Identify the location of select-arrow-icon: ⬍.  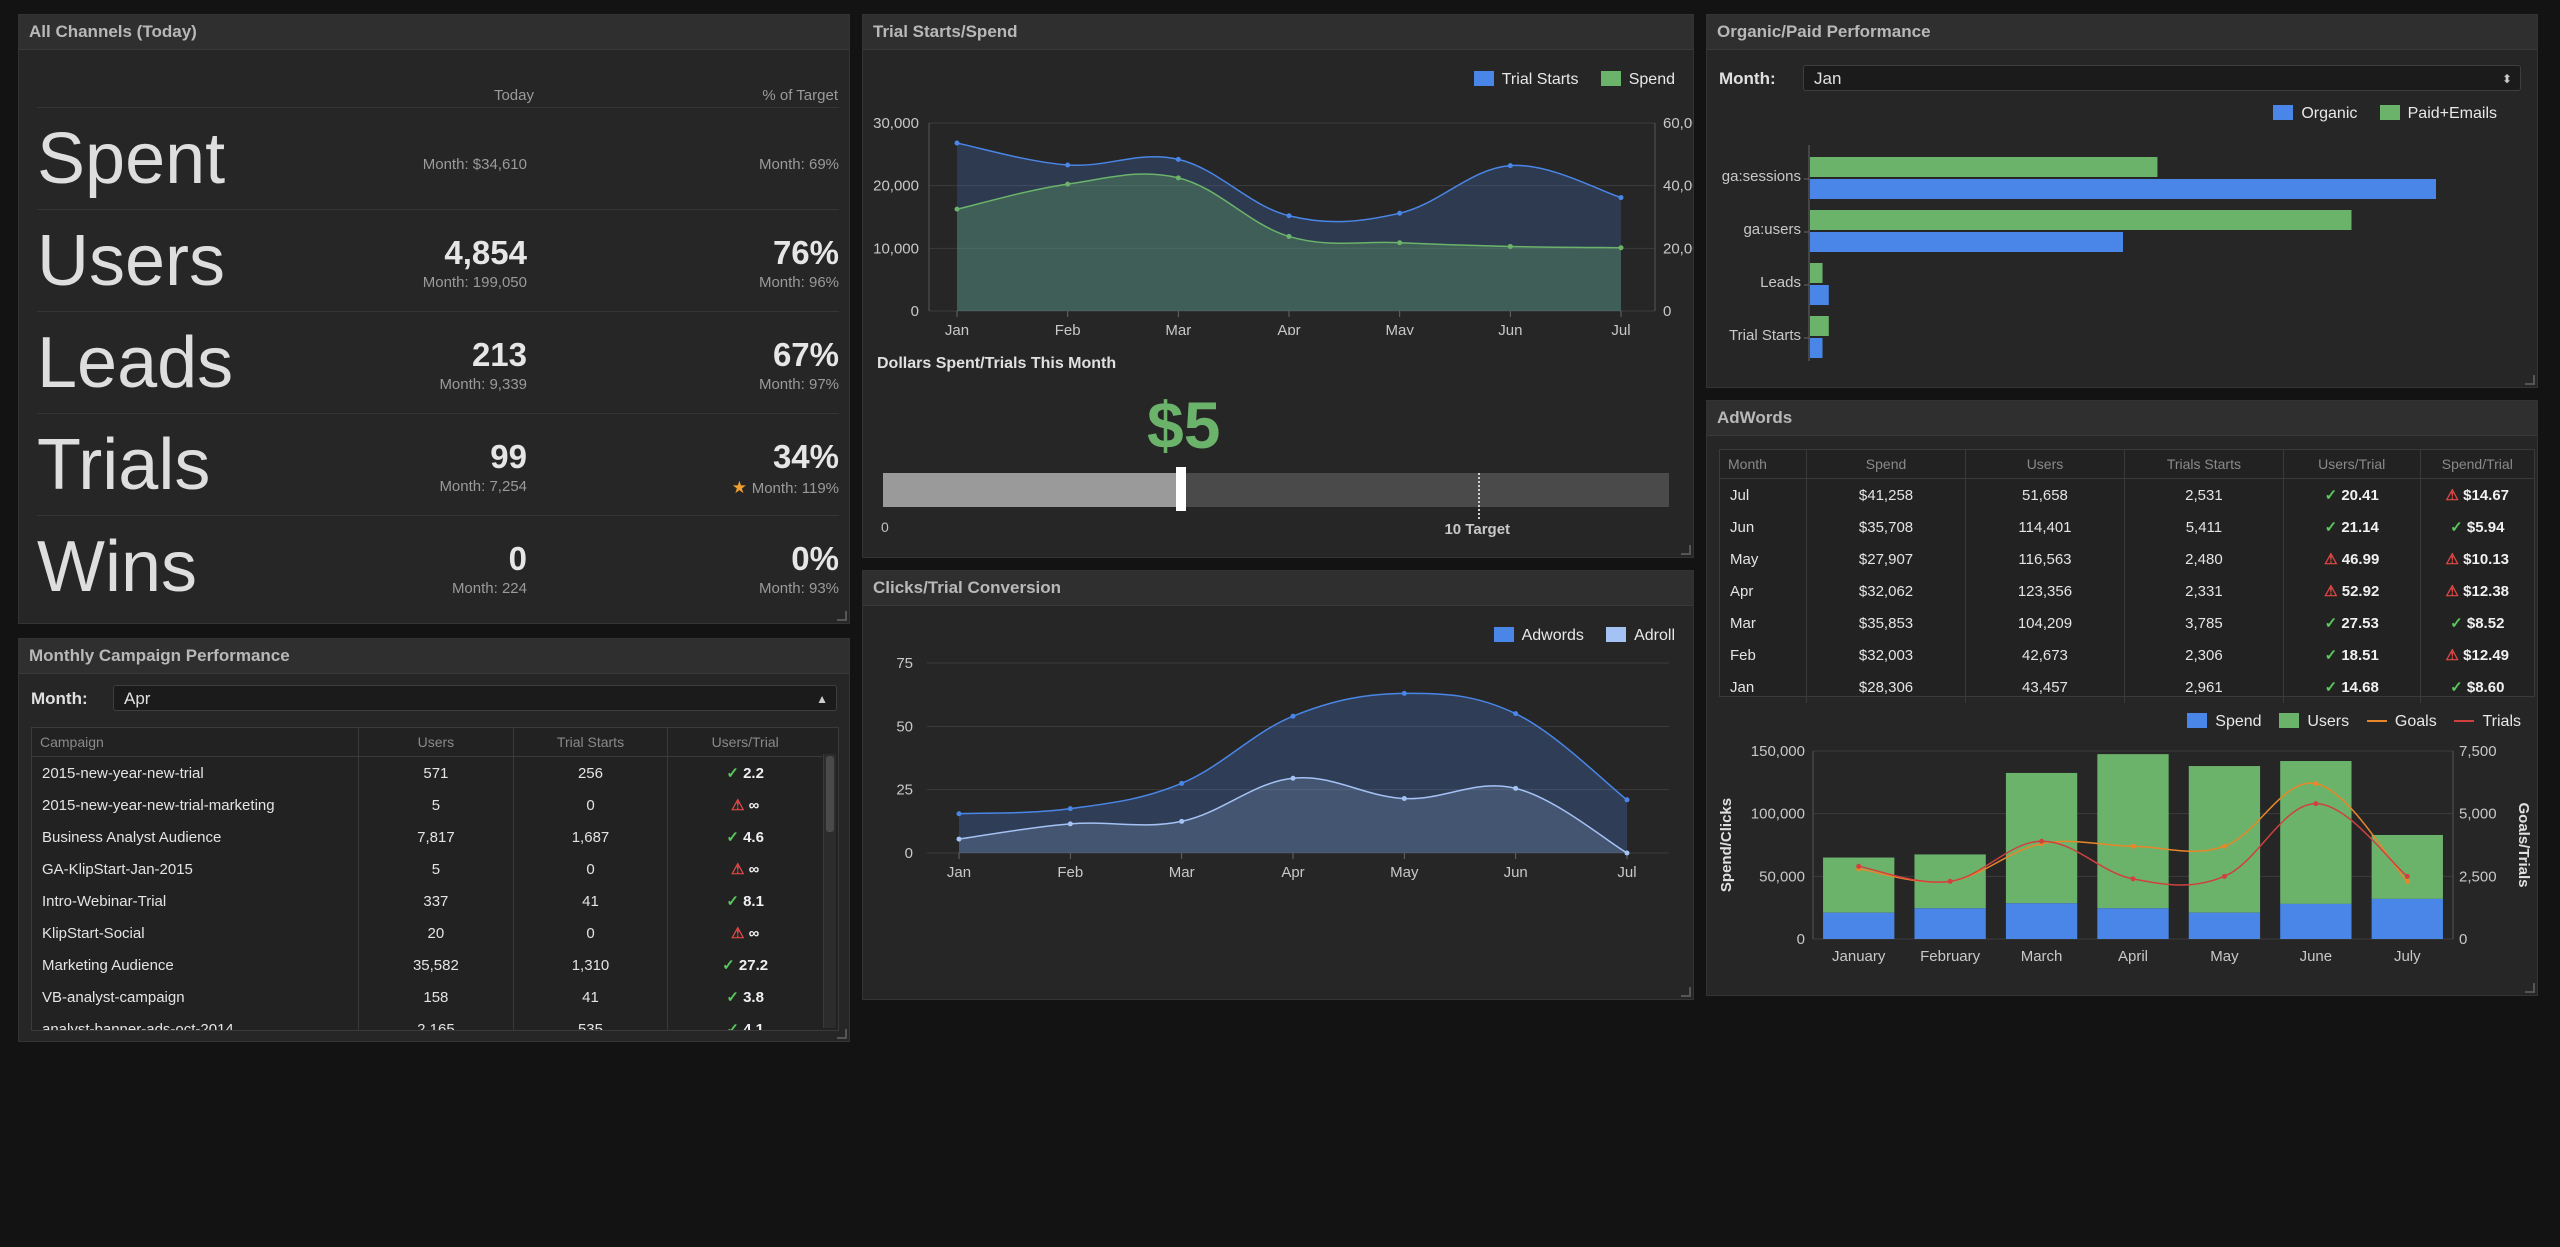
(2506, 79).